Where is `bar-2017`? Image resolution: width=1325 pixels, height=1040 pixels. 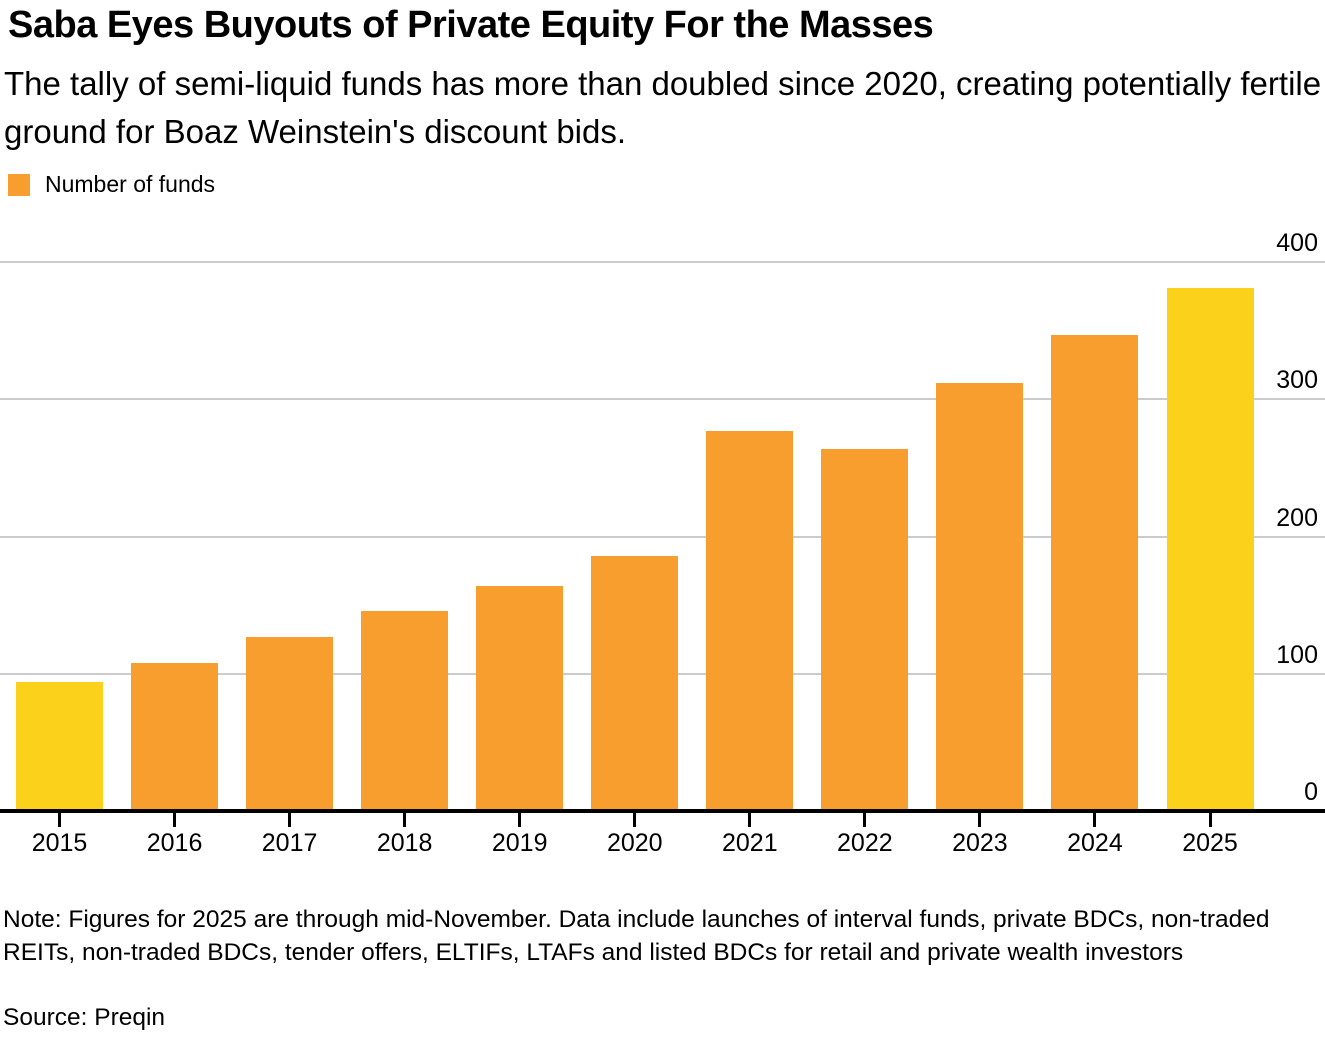
bar-2017 is located at coordinates (290, 723).